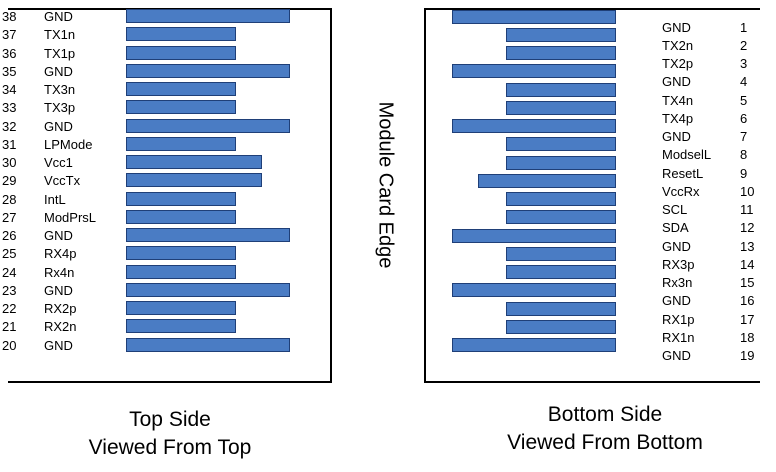  Describe the element at coordinates (678, 118) in the screenshot. I see `bottom-pin-label: TX4p` at that location.